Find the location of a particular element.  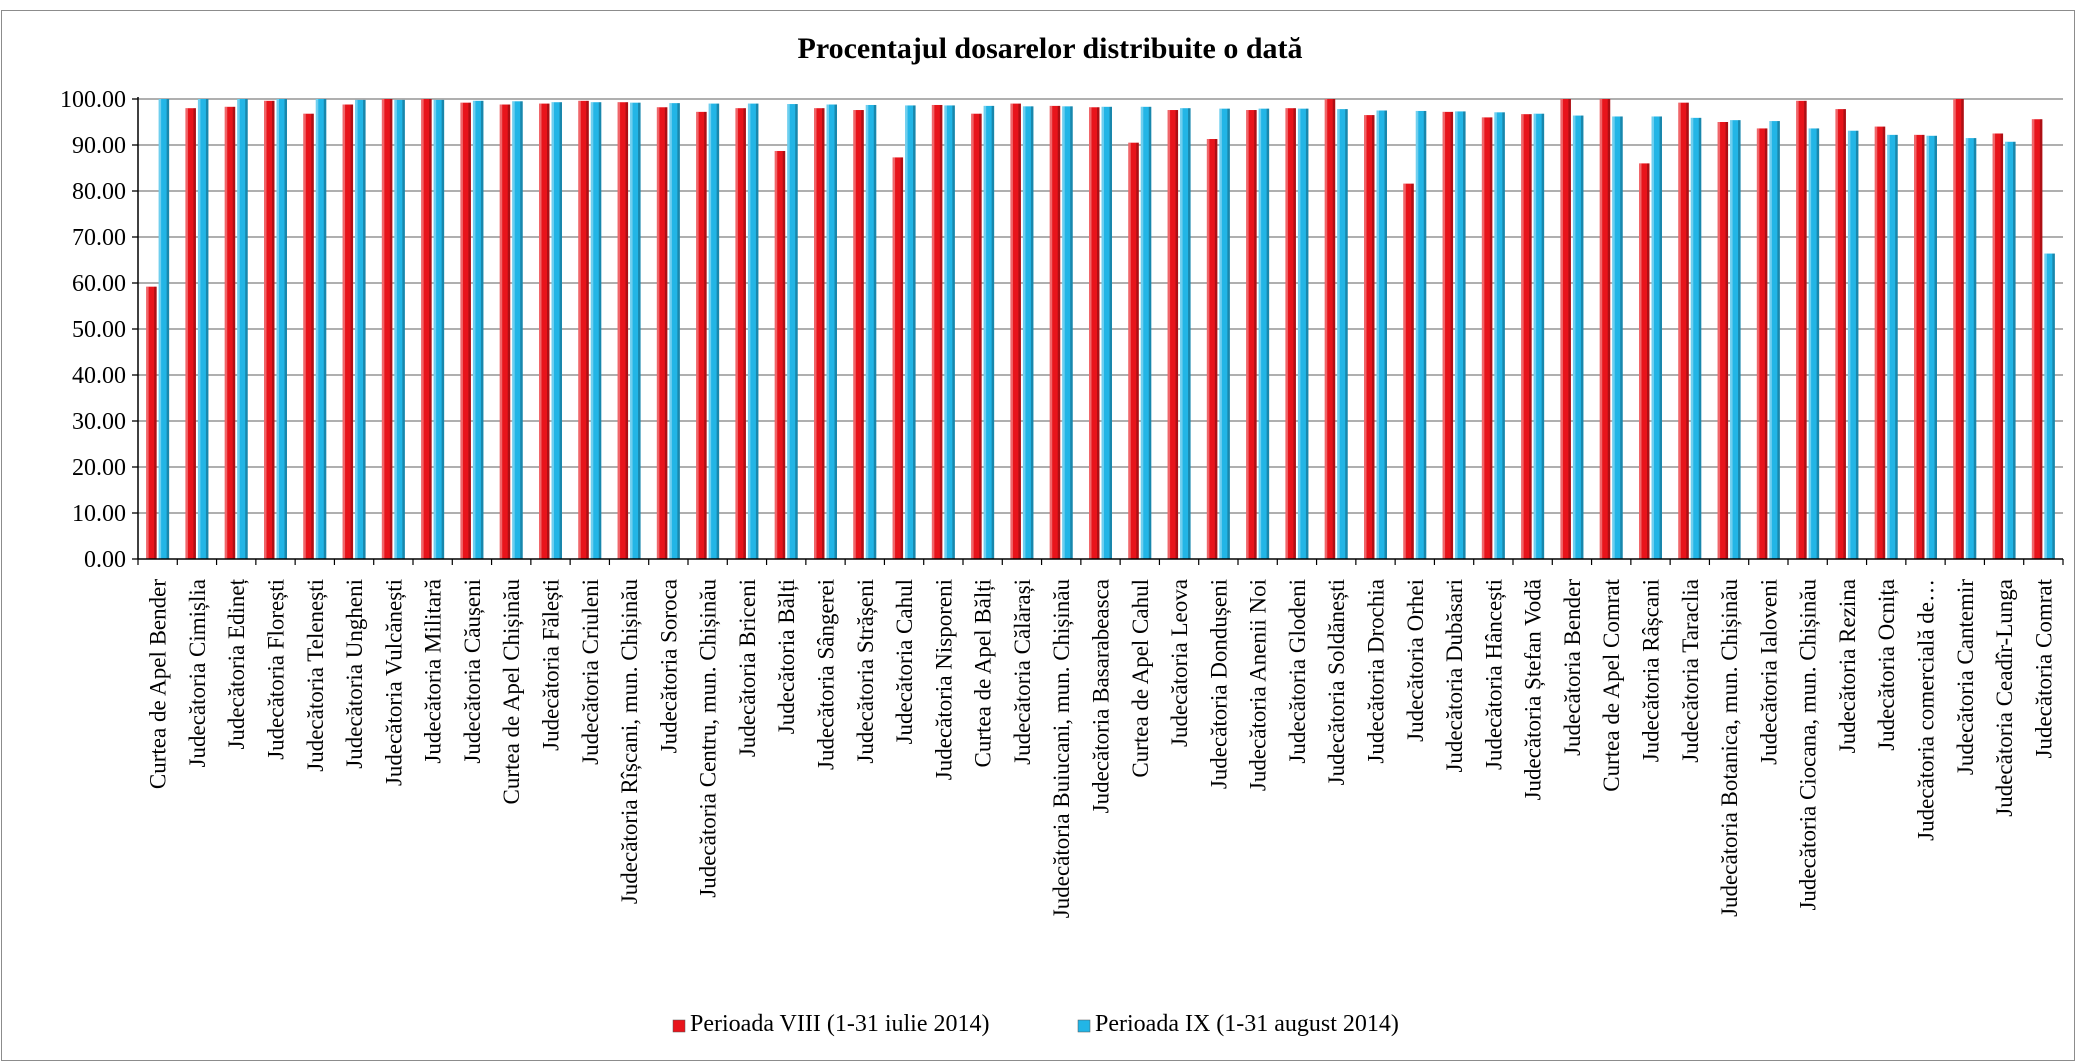

x-tick-label: Judecătoria Ocnița is located at coordinates (1886, 665).